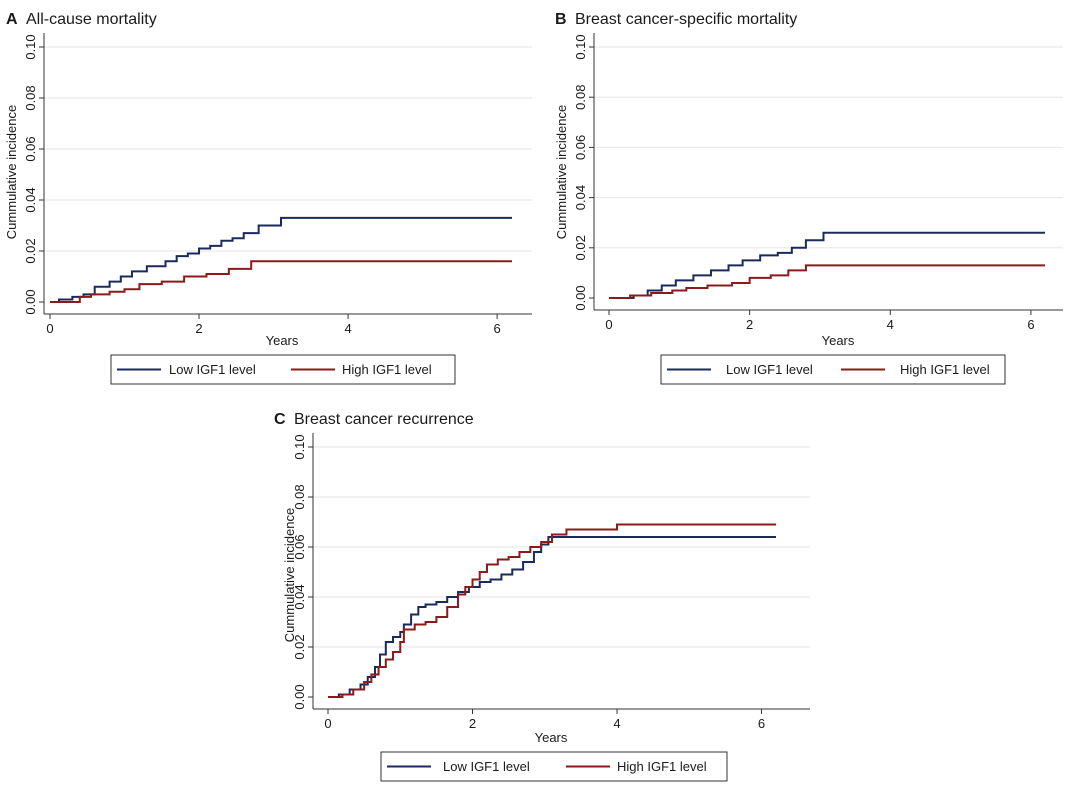  Describe the element at coordinates (662, 766) in the screenshot. I see `panel-c-legend-high-label: High IGF1 level` at that location.